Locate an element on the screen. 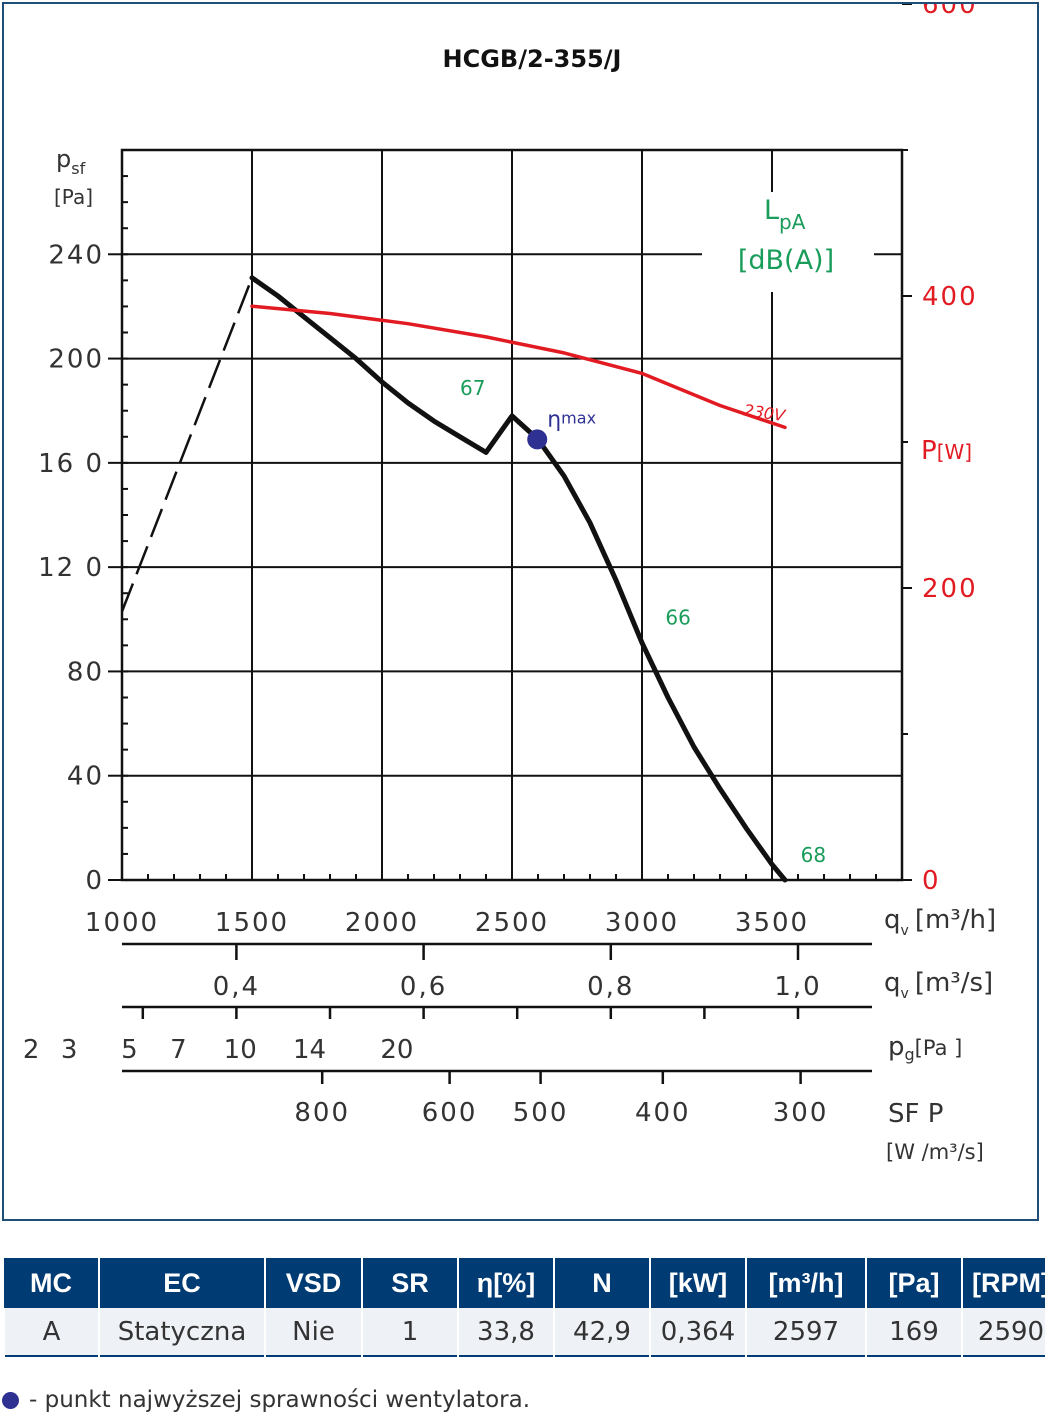 The height and width of the screenshot is (1416, 1045). x-tick-label: 3000 is located at coordinates (642, 923).